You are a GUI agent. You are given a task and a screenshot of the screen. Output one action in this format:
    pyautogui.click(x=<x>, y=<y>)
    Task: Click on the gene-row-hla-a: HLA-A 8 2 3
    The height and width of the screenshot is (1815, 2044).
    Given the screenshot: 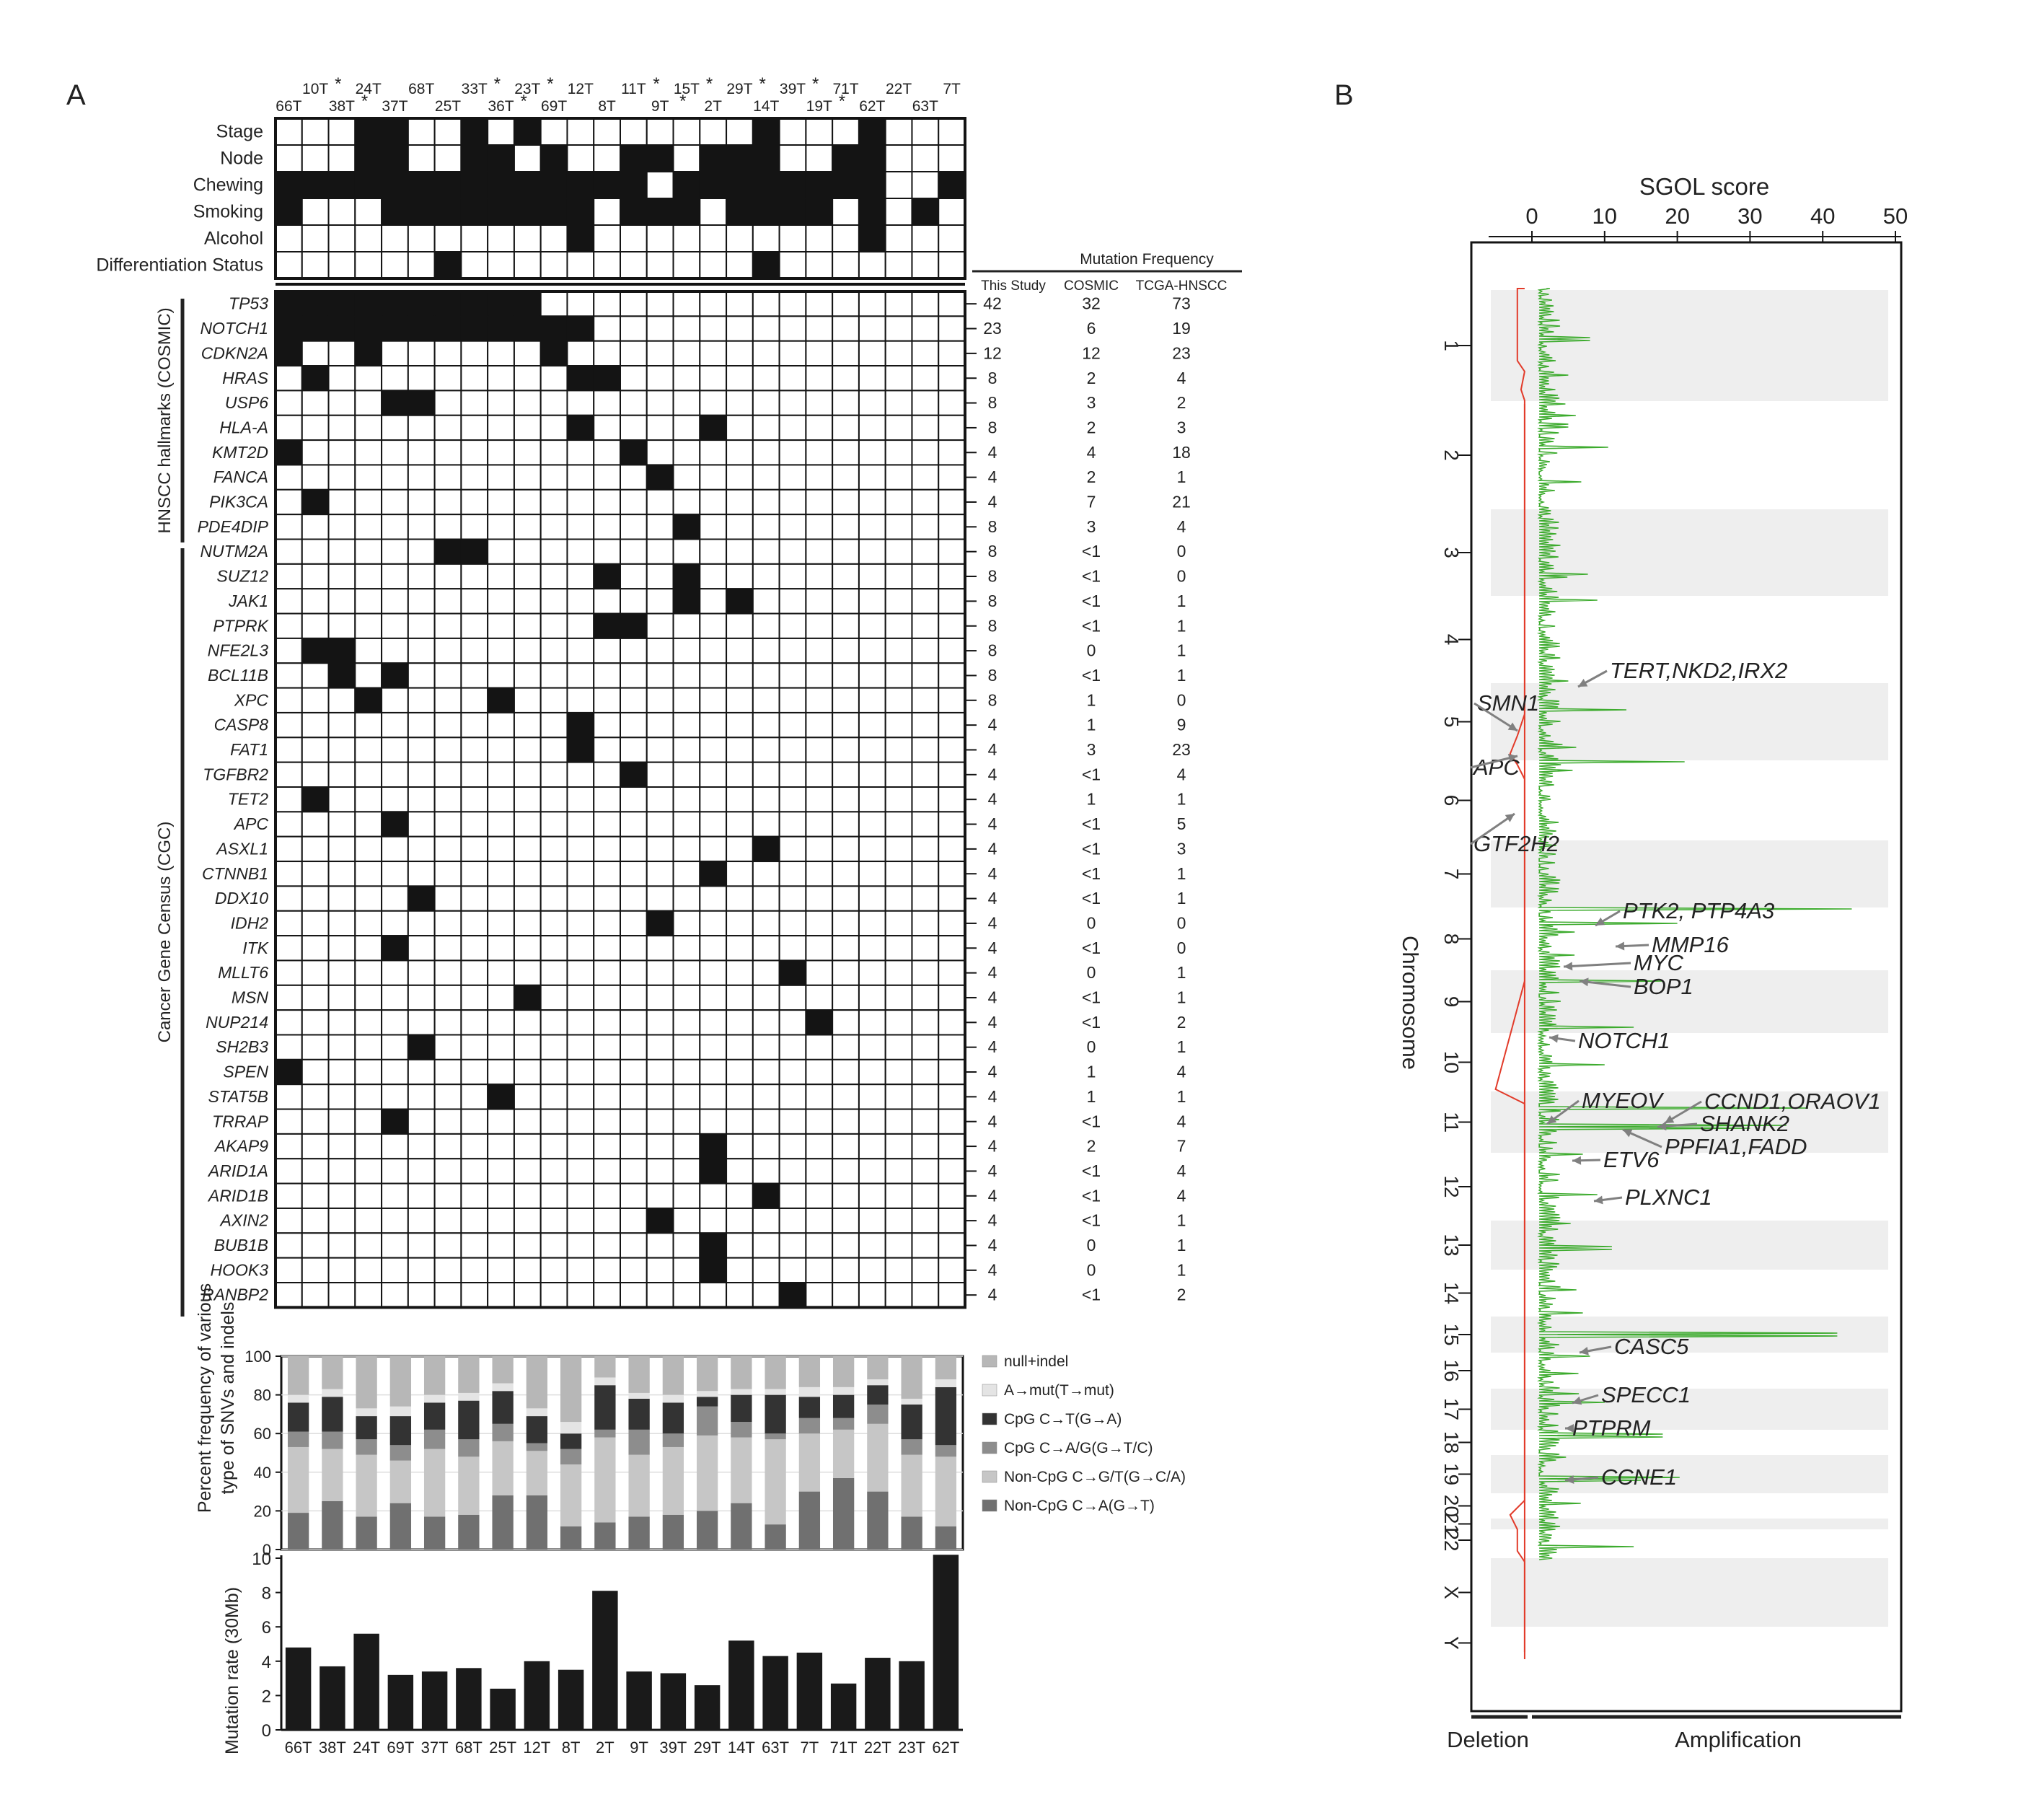 What is the action you would take?
    pyautogui.click(x=702, y=428)
    